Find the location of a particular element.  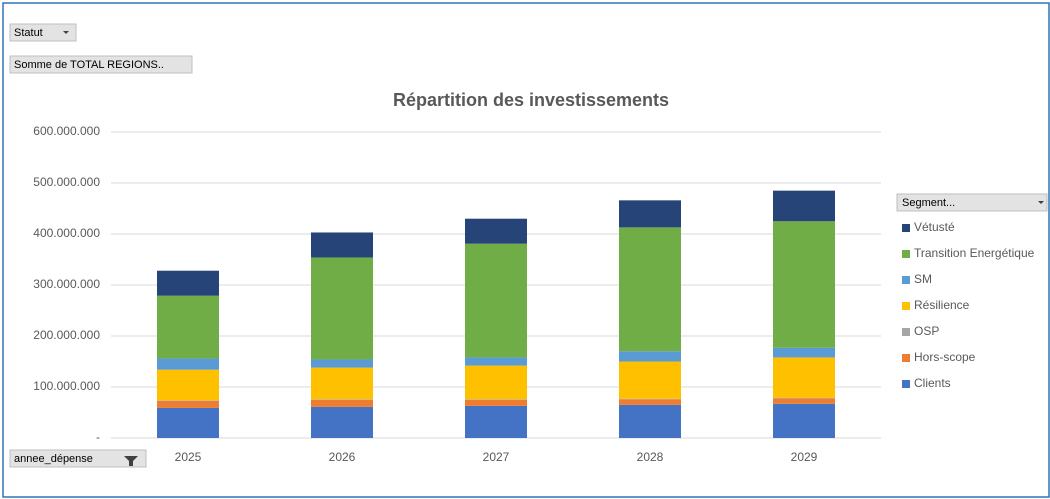

legend-label: Vétusté is located at coordinates (934, 227).